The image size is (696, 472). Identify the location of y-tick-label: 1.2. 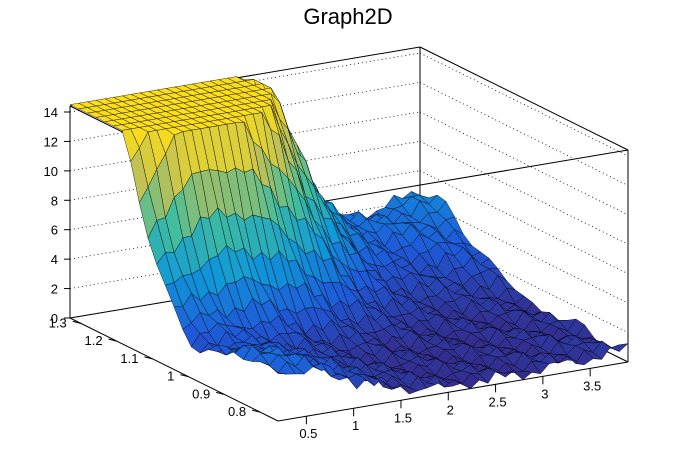
(94, 340).